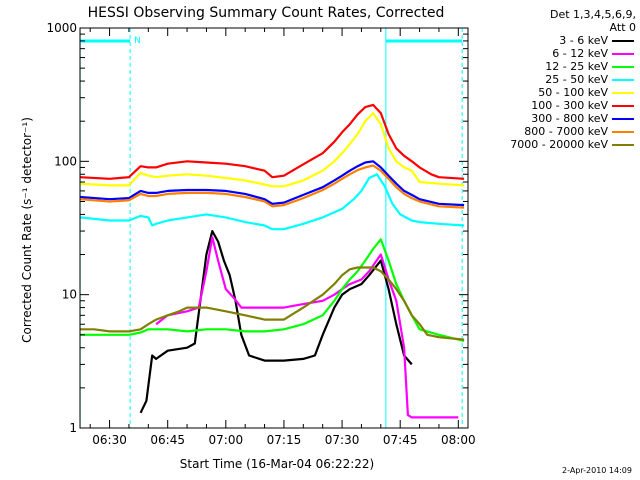 The width and height of the screenshot is (640, 480). I want to click on x-tick-label: 06:30, so click(109, 440).